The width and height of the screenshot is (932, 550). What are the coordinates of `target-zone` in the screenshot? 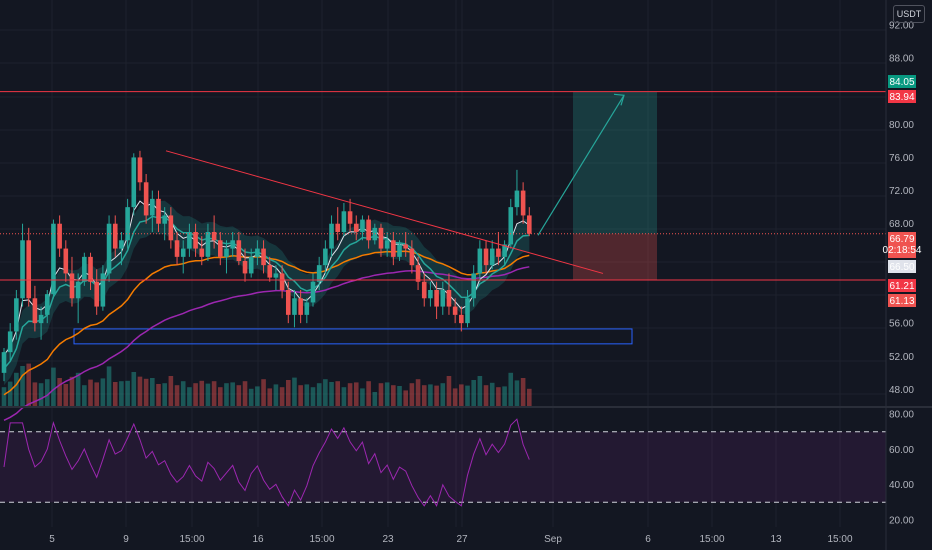 It's located at (615, 162).